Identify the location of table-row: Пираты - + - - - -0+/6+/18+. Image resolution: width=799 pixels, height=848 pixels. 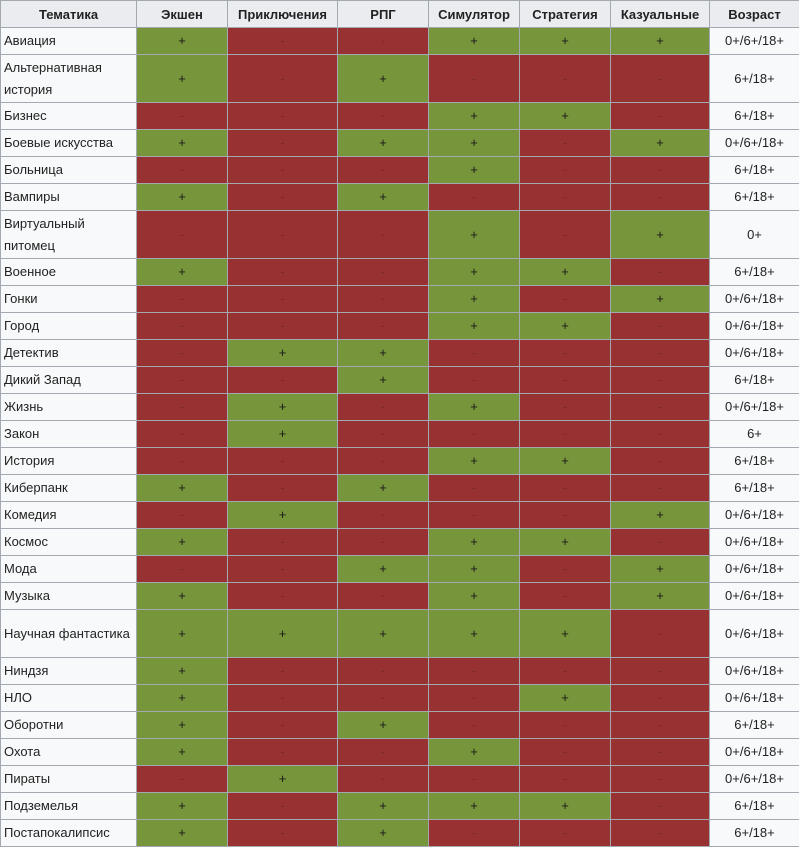
(399, 779).